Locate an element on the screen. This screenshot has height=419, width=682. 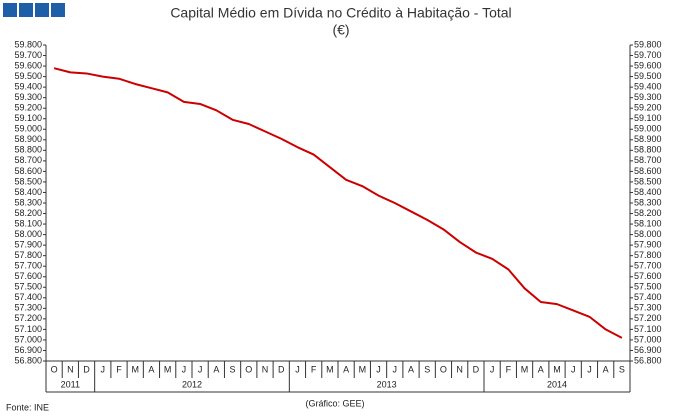
y2-tick-label: 58.500 is located at coordinates (648, 181).